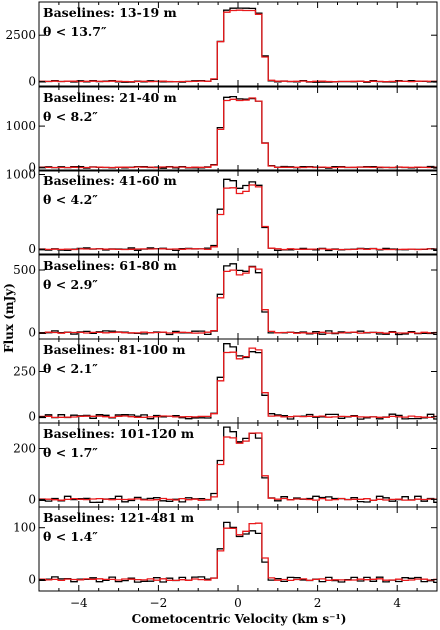  Describe the element at coordinates (239, 619) in the screenshot. I see `x-axis-label: Cometocentric Velocity (km s⁻¹)` at that location.